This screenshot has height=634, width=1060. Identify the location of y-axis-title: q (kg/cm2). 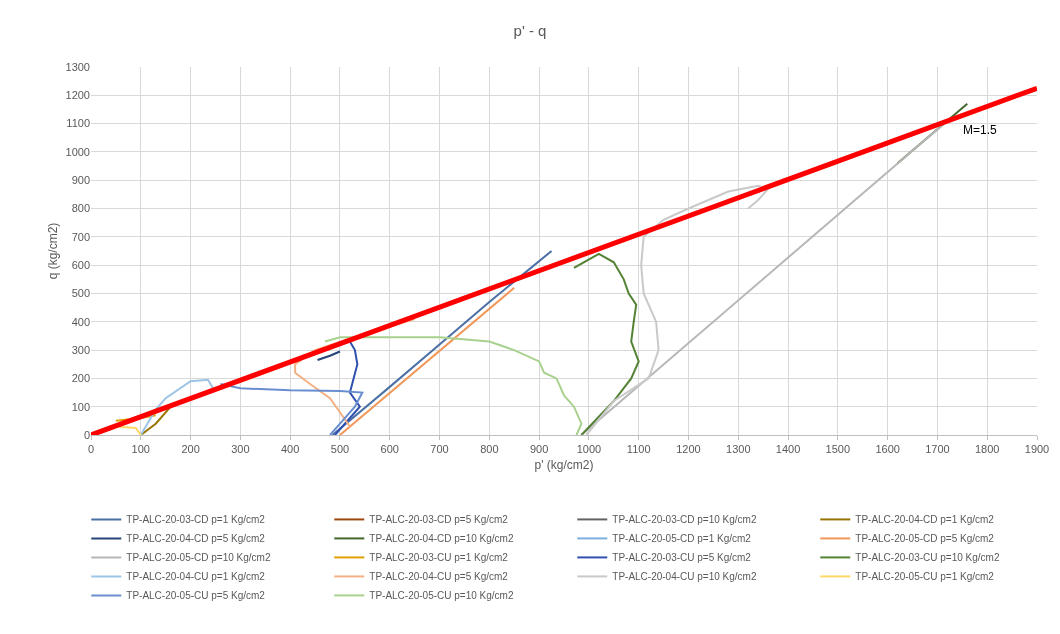
(53, 251).